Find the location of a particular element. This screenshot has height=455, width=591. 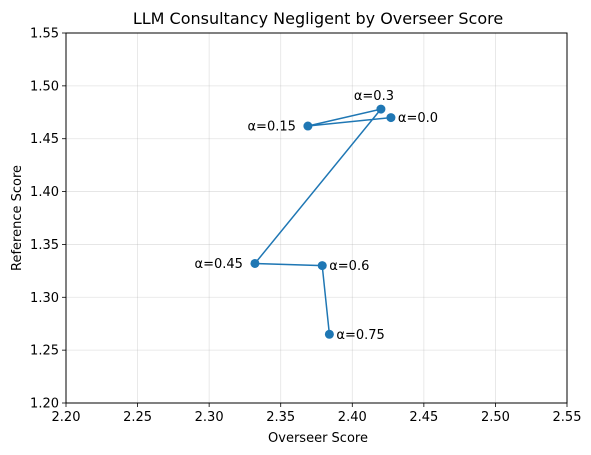

x-tick-label: 2.20 is located at coordinates (66, 417).